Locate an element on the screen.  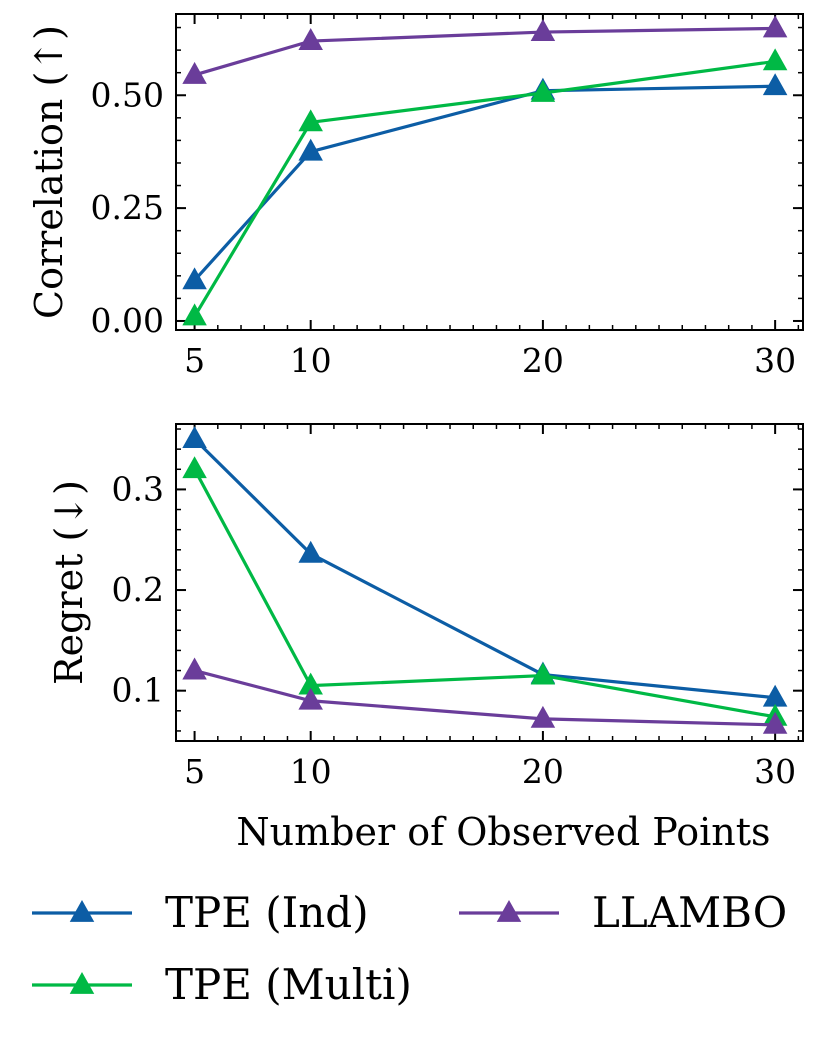
legend-item: TPE (Ind) is located at coordinates (200, 912).